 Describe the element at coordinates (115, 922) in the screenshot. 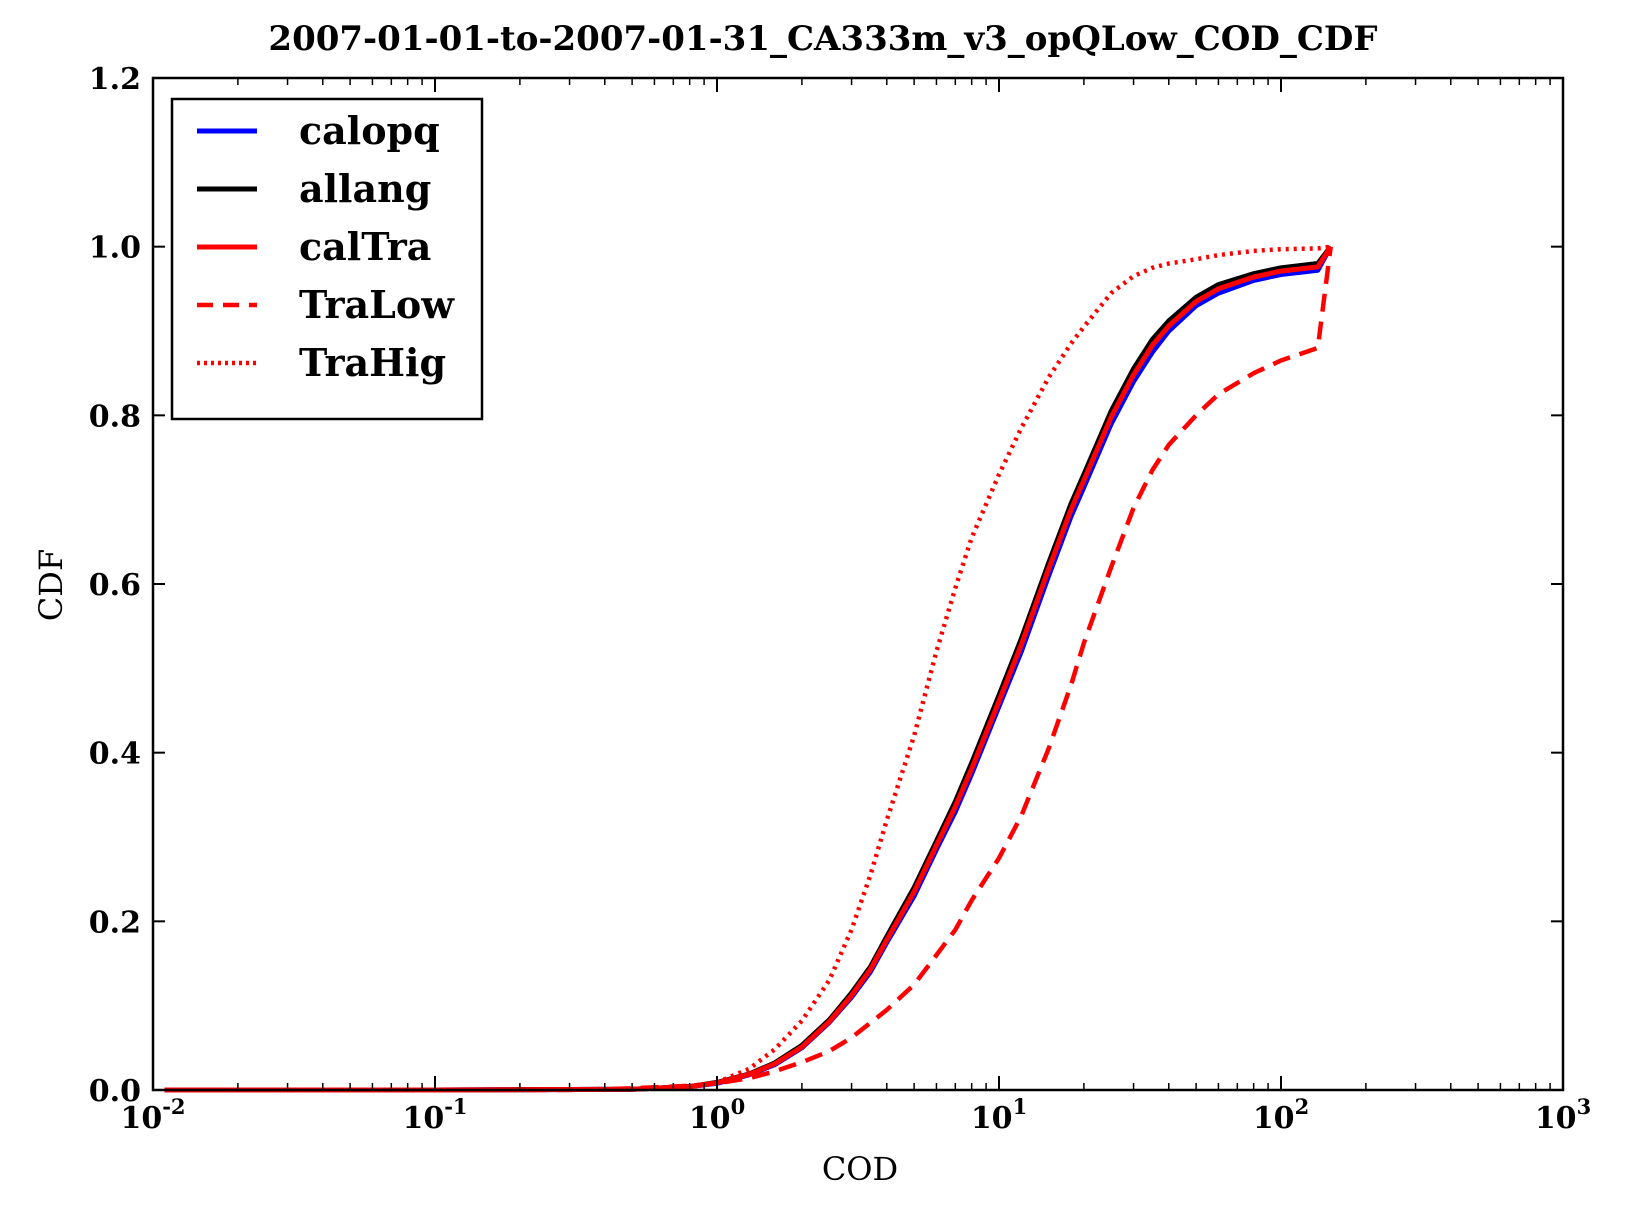

I see `y-tick-label: 0.2` at that location.